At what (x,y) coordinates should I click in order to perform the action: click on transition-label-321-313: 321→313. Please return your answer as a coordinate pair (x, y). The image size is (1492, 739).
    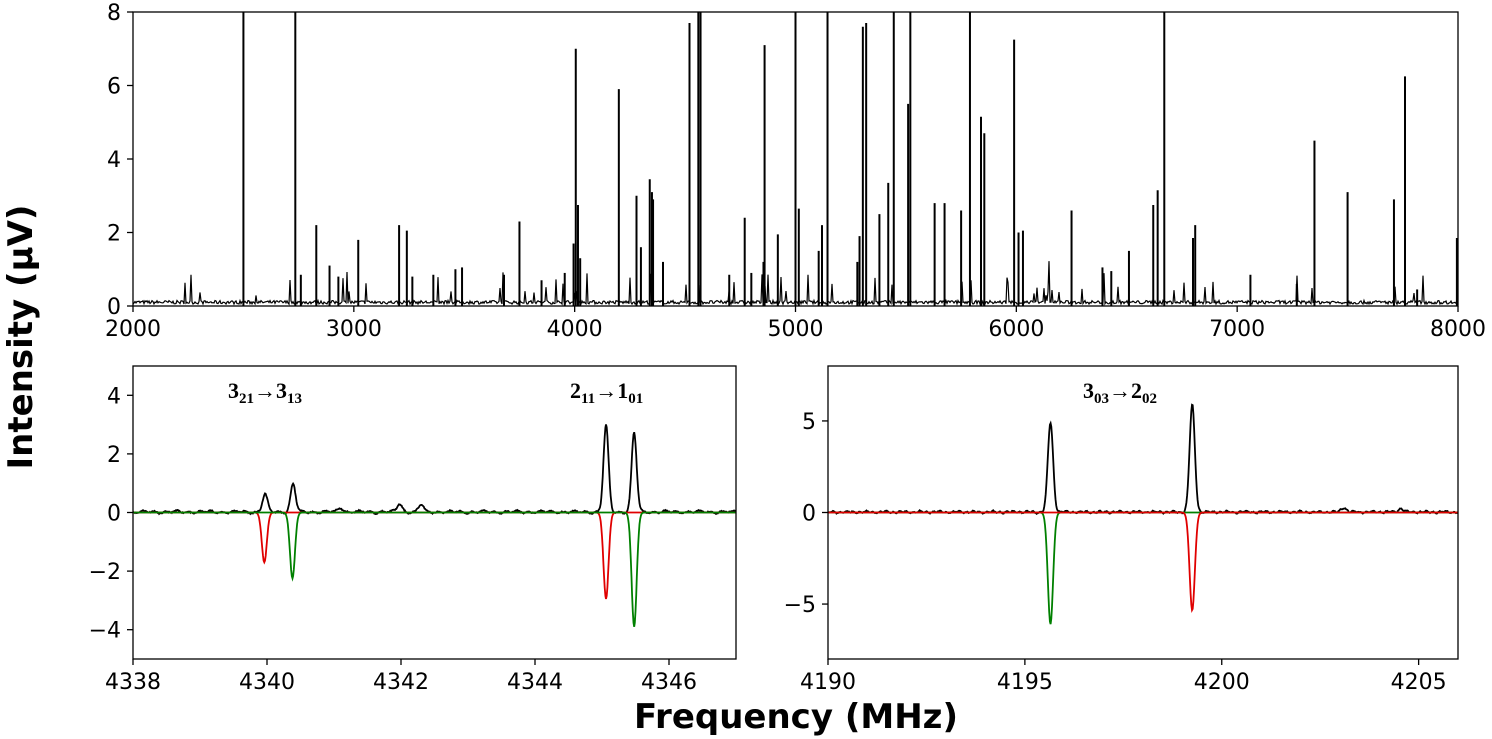
    Looking at the image, I should click on (265, 392).